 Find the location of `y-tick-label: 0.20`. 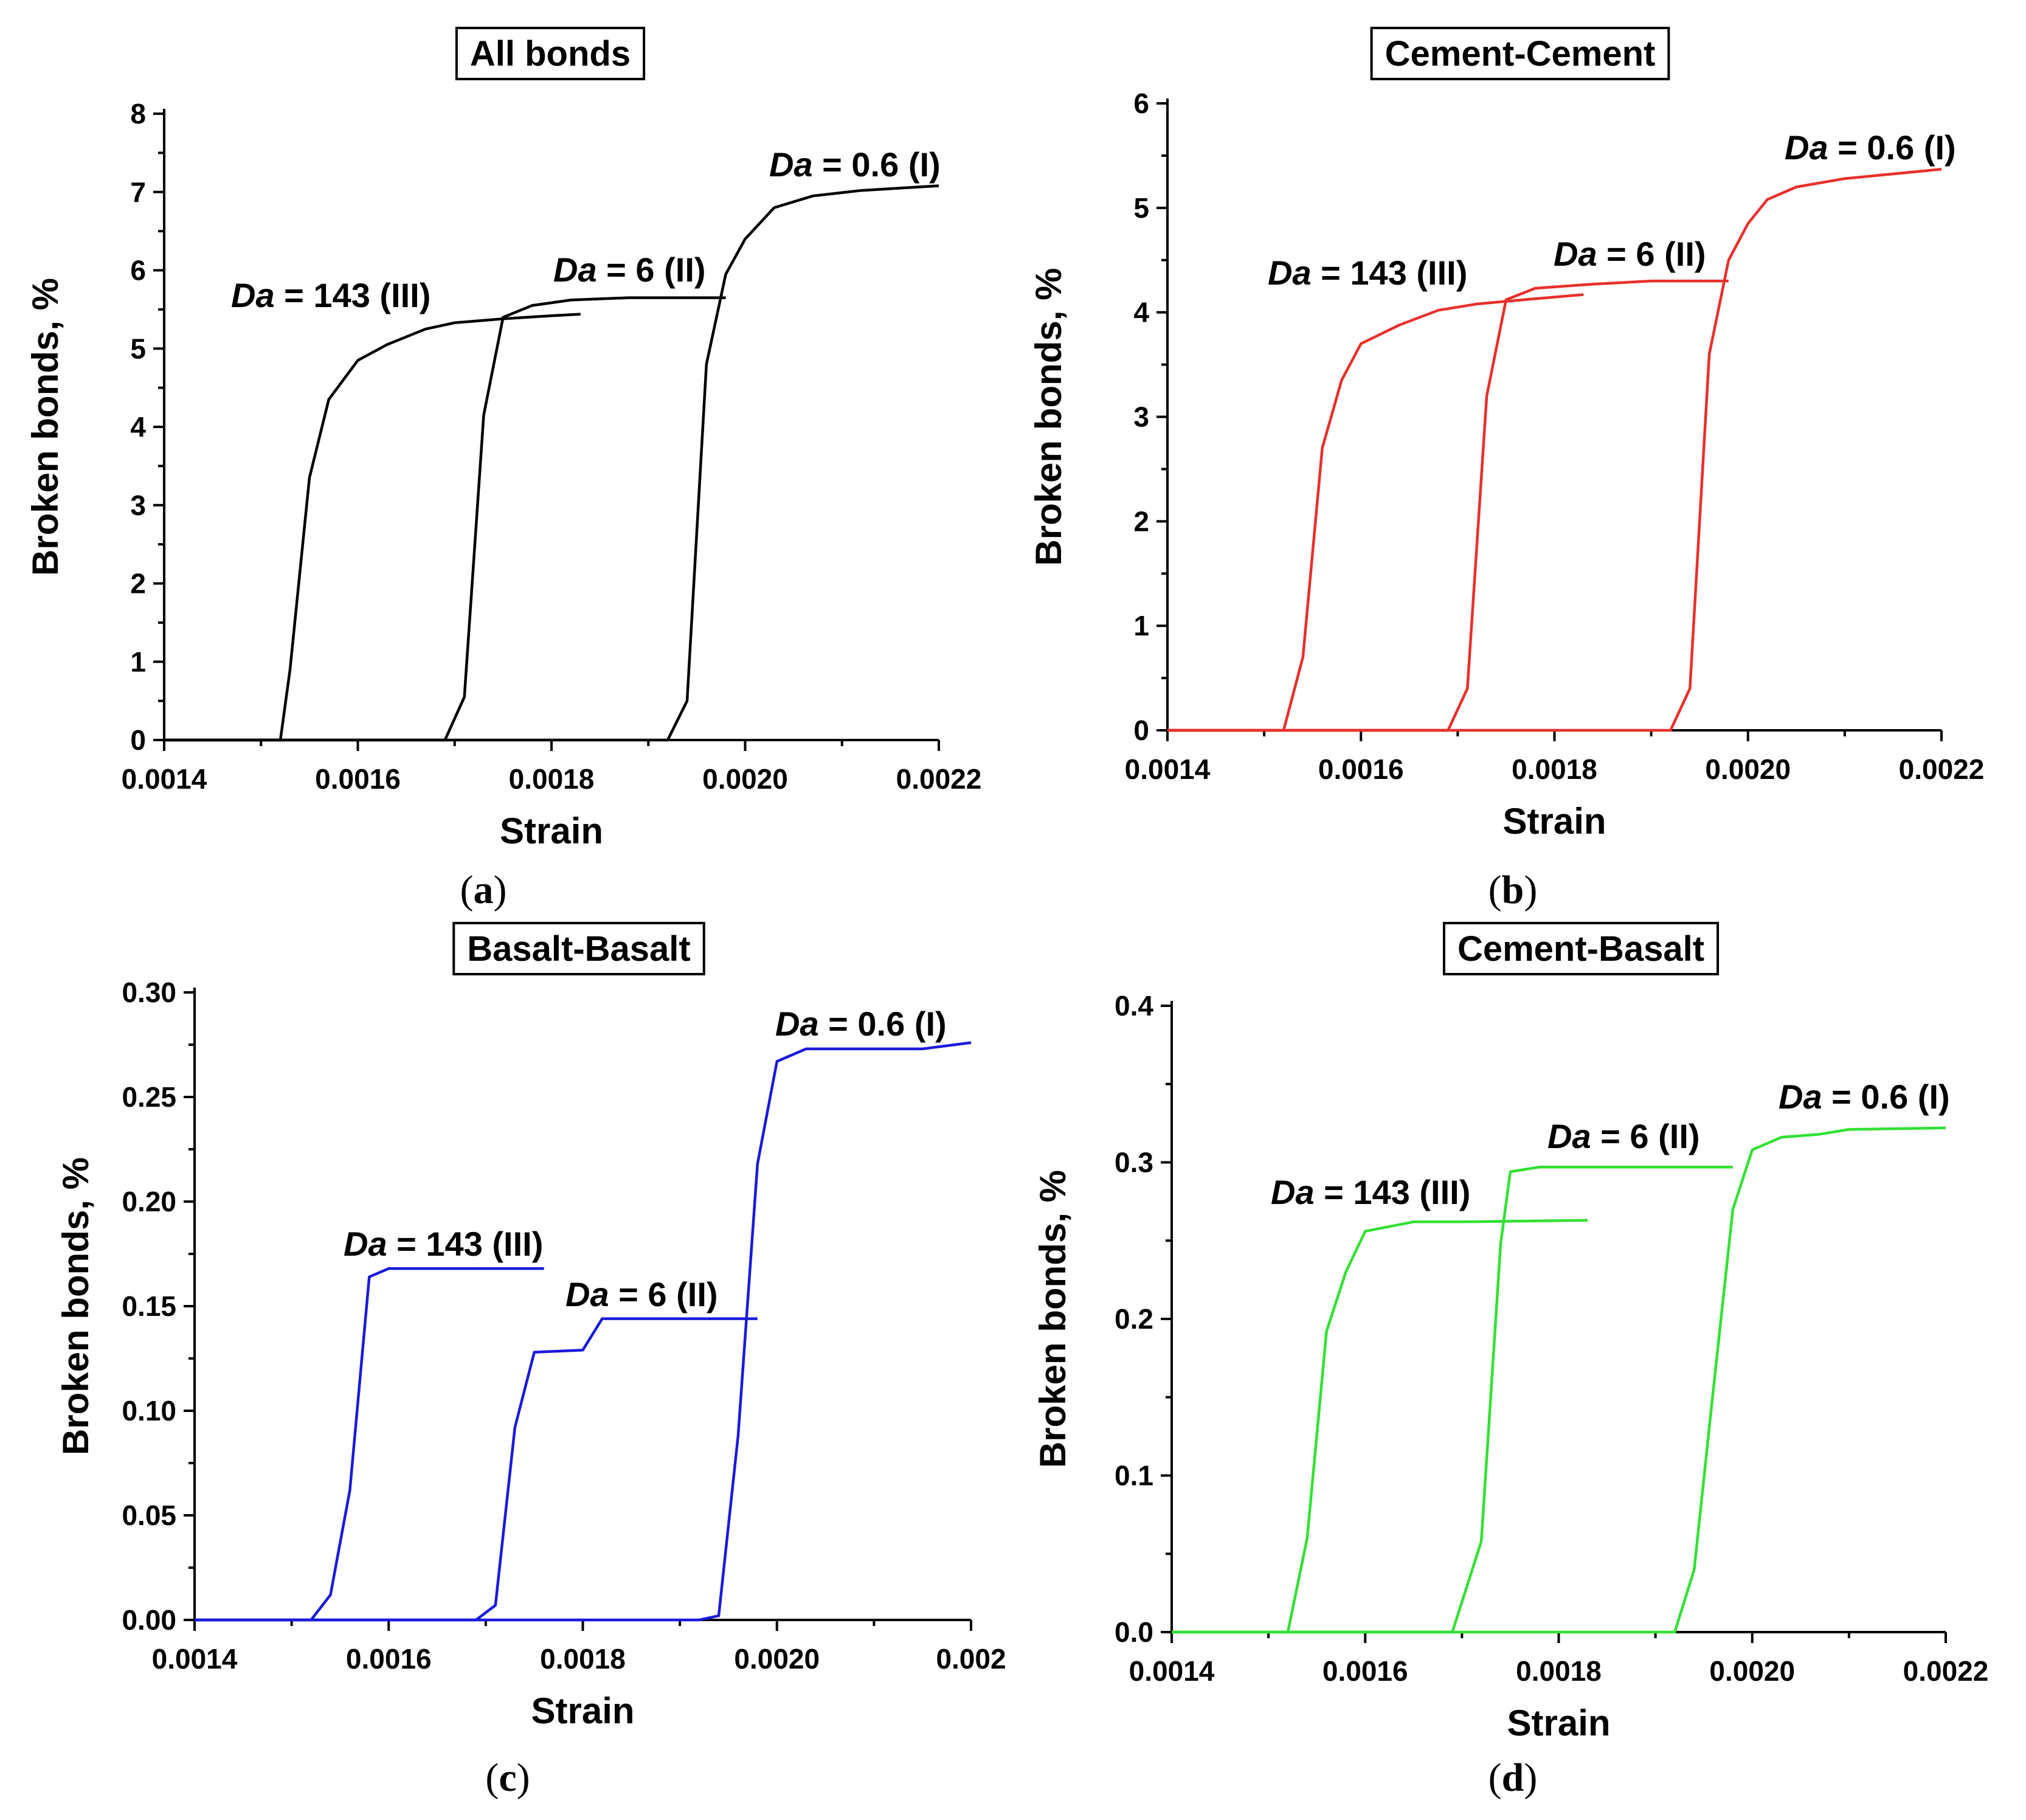

y-tick-label: 0.20 is located at coordinates (149, 1201).